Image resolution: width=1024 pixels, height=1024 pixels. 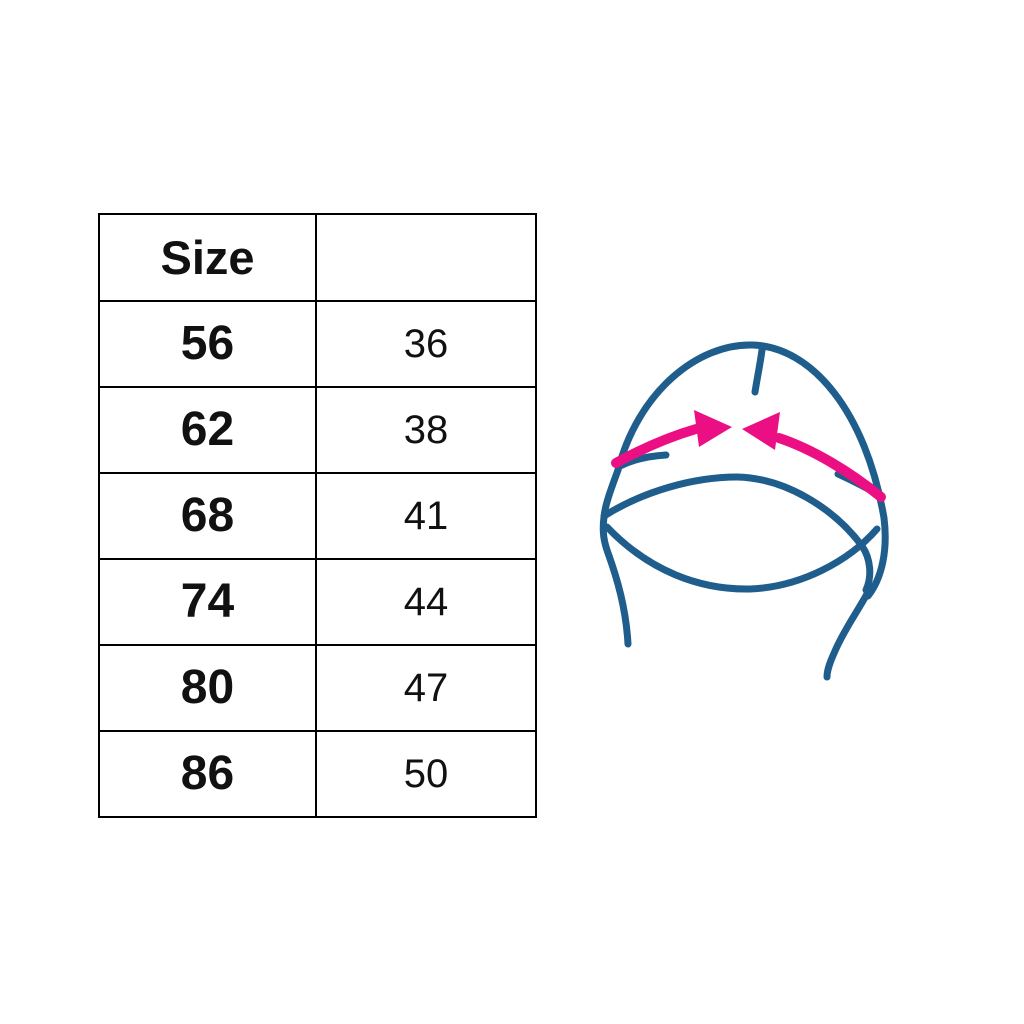 I want to click on circumference-cell: 50, so click(x=426, y=774).